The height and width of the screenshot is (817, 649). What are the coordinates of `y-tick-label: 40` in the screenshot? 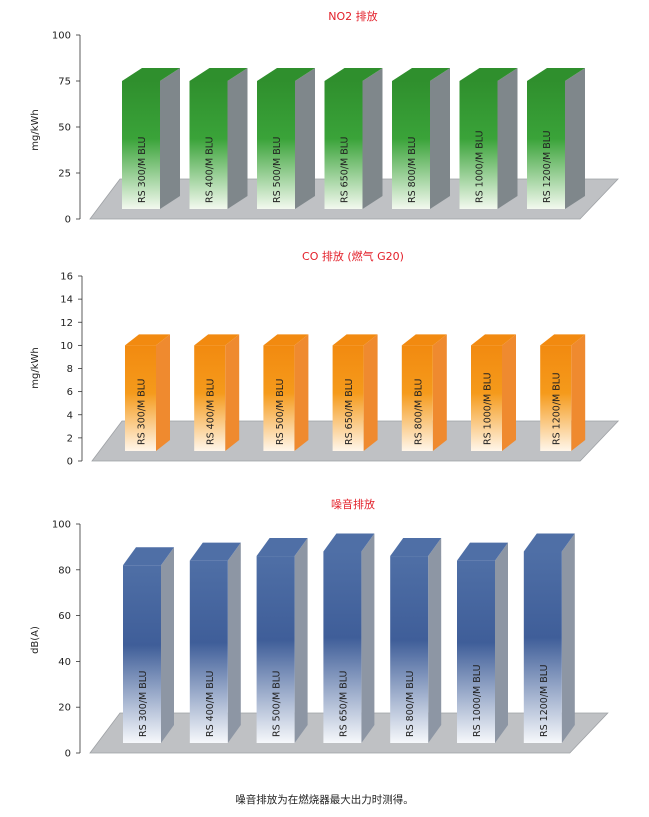 It's located at (64, 662).